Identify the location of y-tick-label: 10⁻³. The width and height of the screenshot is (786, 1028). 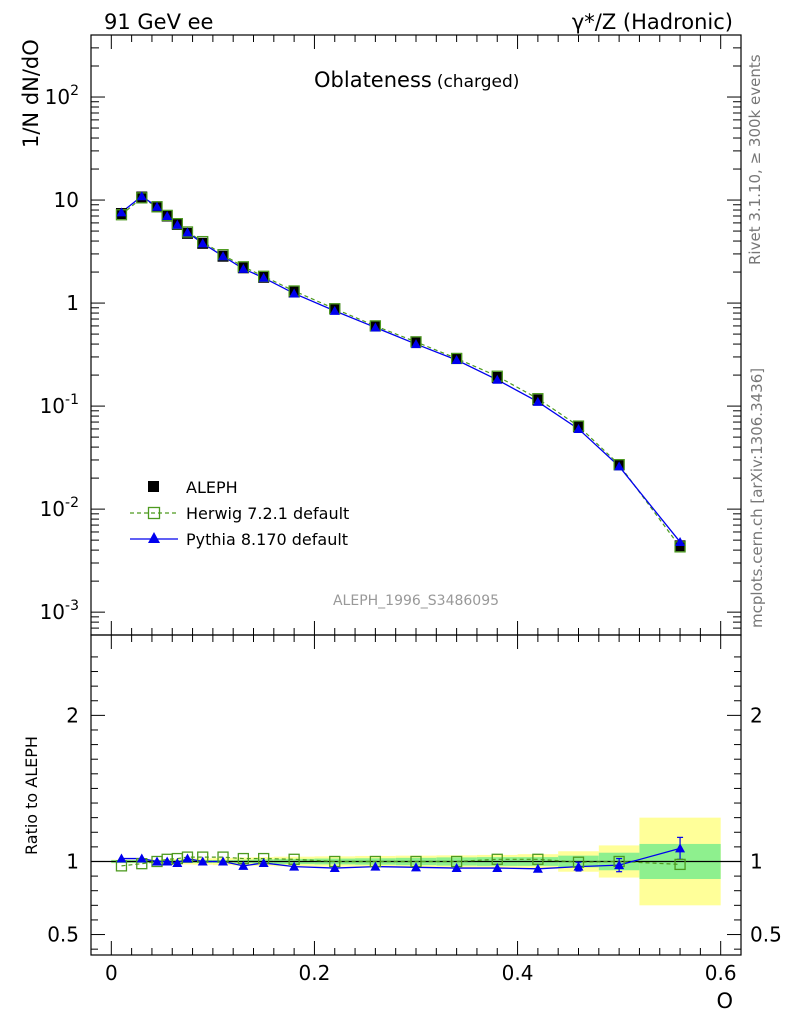
(59, 611).